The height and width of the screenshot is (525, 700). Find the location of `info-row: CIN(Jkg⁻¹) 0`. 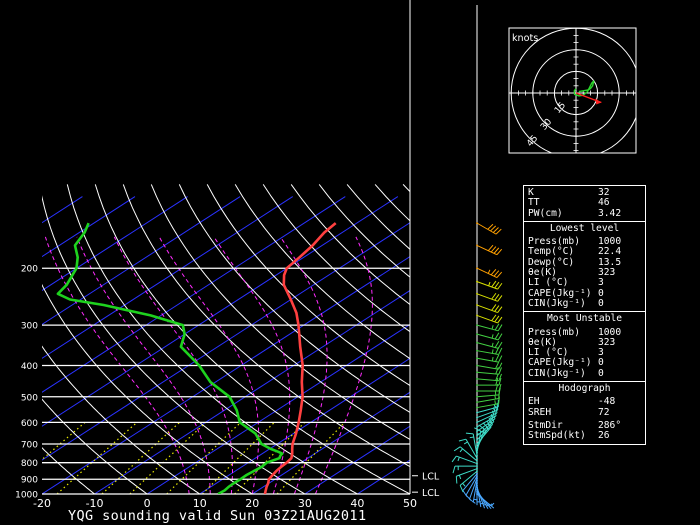

info-row: CIN(Jkg⁻¹) 0 is located at coordinates (584, 373).